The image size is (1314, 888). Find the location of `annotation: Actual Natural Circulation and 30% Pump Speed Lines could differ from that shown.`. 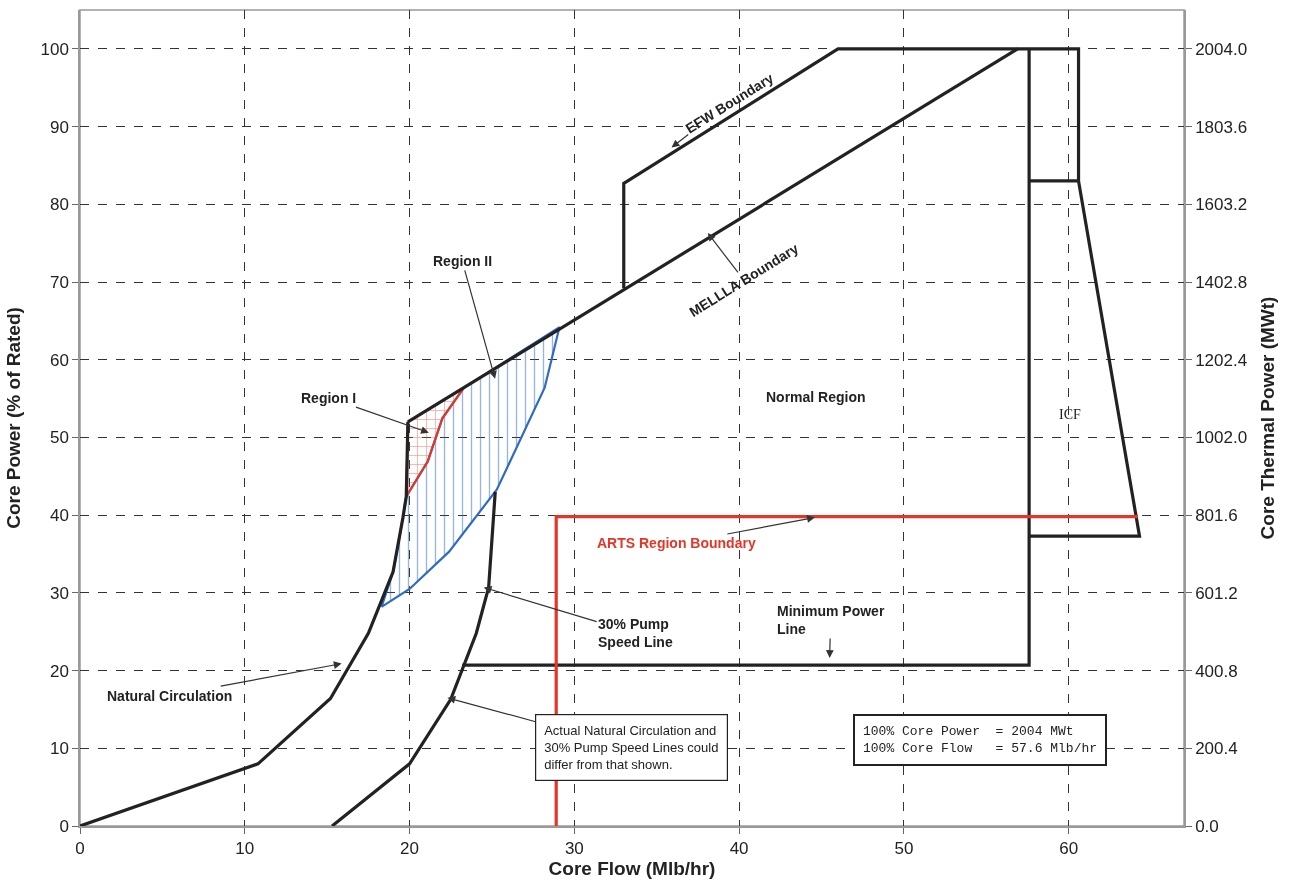

annotation: Actual Natural Circulation and 30% Pump Speed Lines could differ from that shown. is located at coordinates (631, 747).